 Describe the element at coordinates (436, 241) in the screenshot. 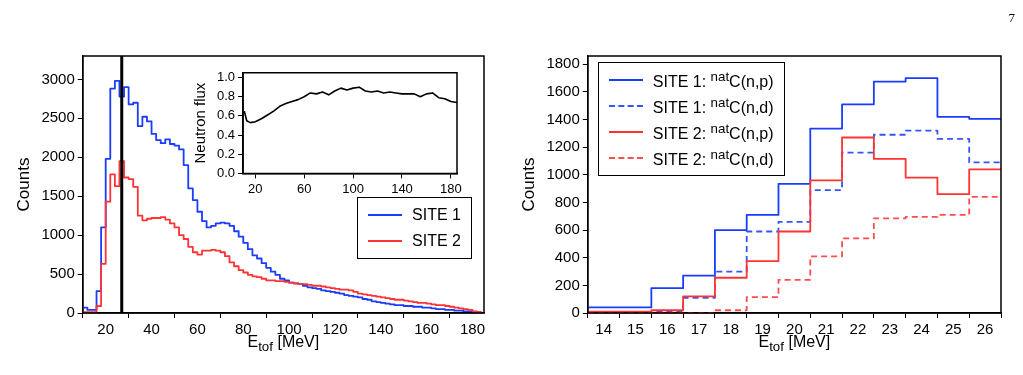

I see `legend-label: SITE 2` at that location.